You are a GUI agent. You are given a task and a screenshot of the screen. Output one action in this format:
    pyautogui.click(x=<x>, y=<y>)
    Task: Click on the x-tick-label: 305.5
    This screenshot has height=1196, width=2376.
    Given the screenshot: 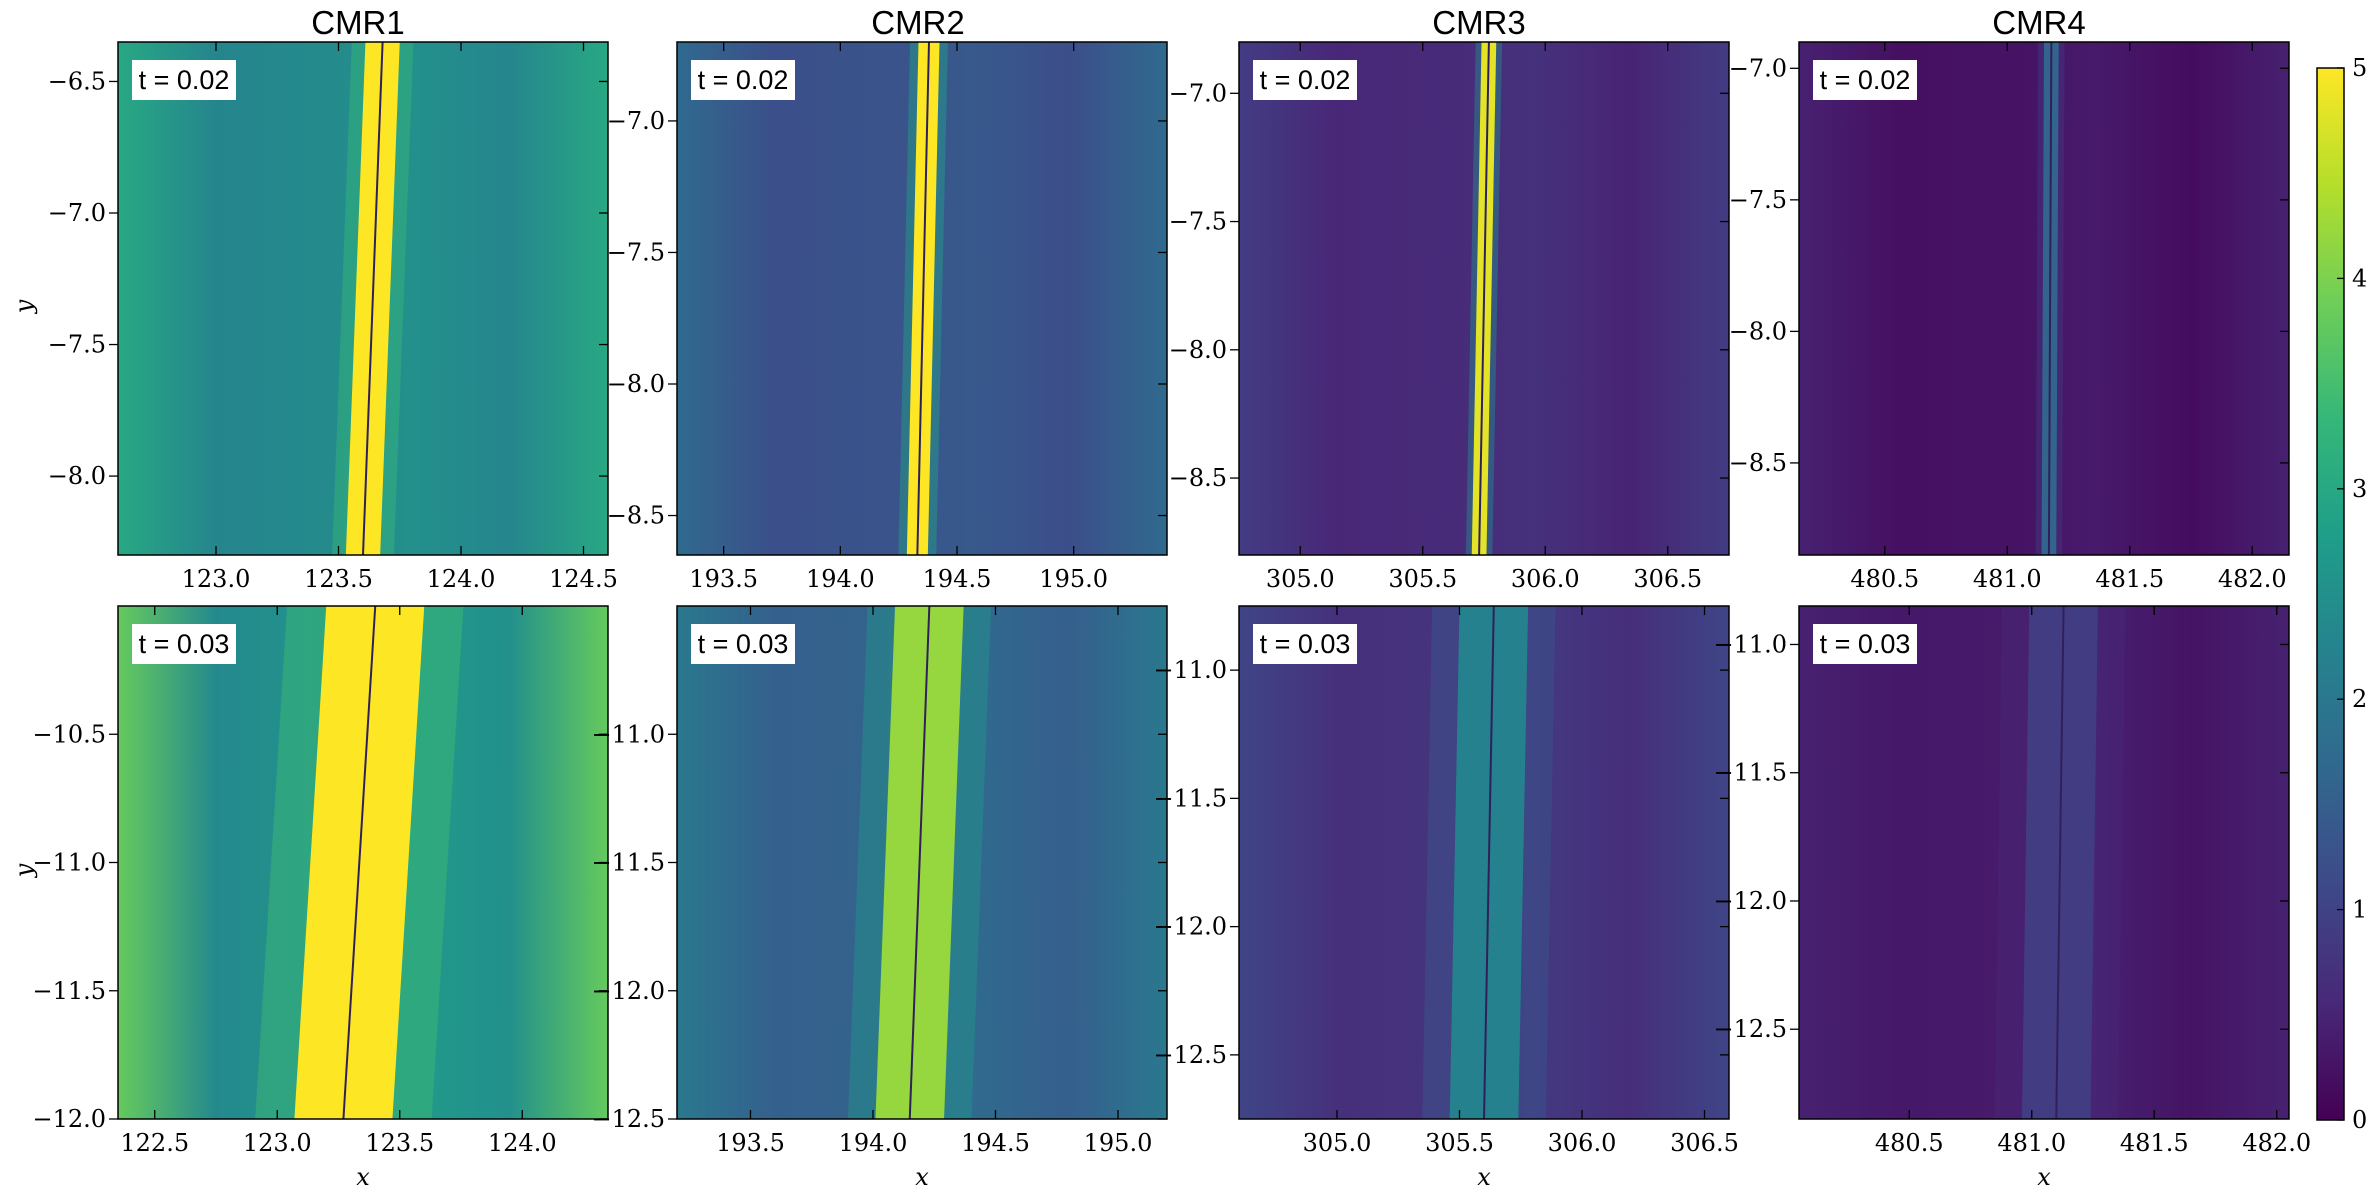 What is the action you would take?
    pyautogui.click(x=1459, y=1143)
    